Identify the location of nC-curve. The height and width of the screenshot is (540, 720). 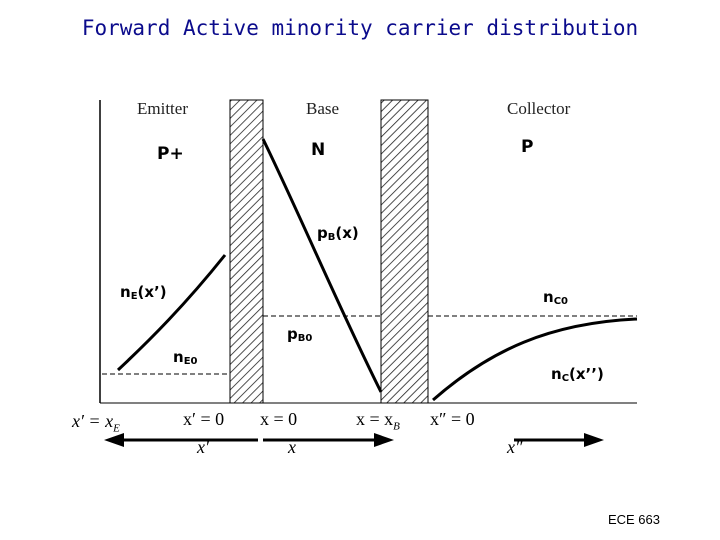
(535, 359).